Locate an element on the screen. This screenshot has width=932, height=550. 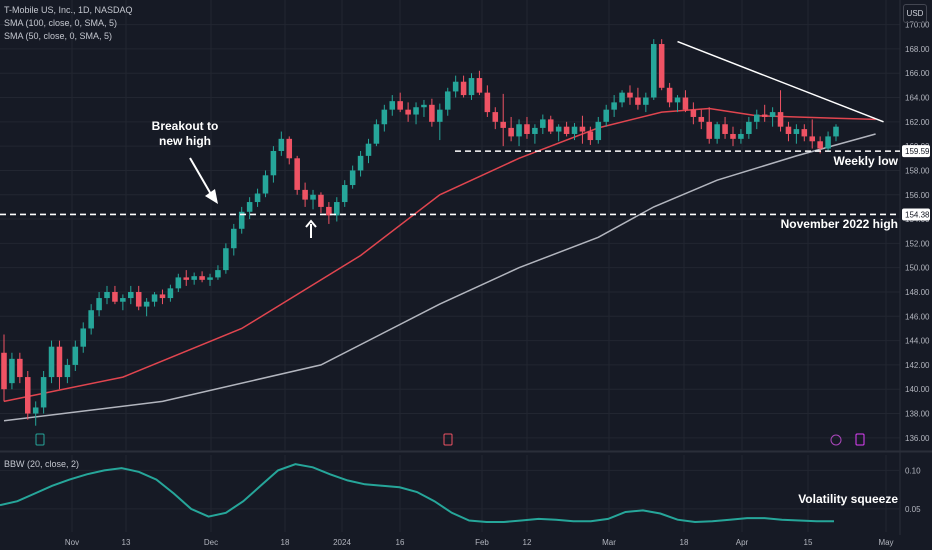
time-tick-label: 18 is located at coordinates (285, 542).